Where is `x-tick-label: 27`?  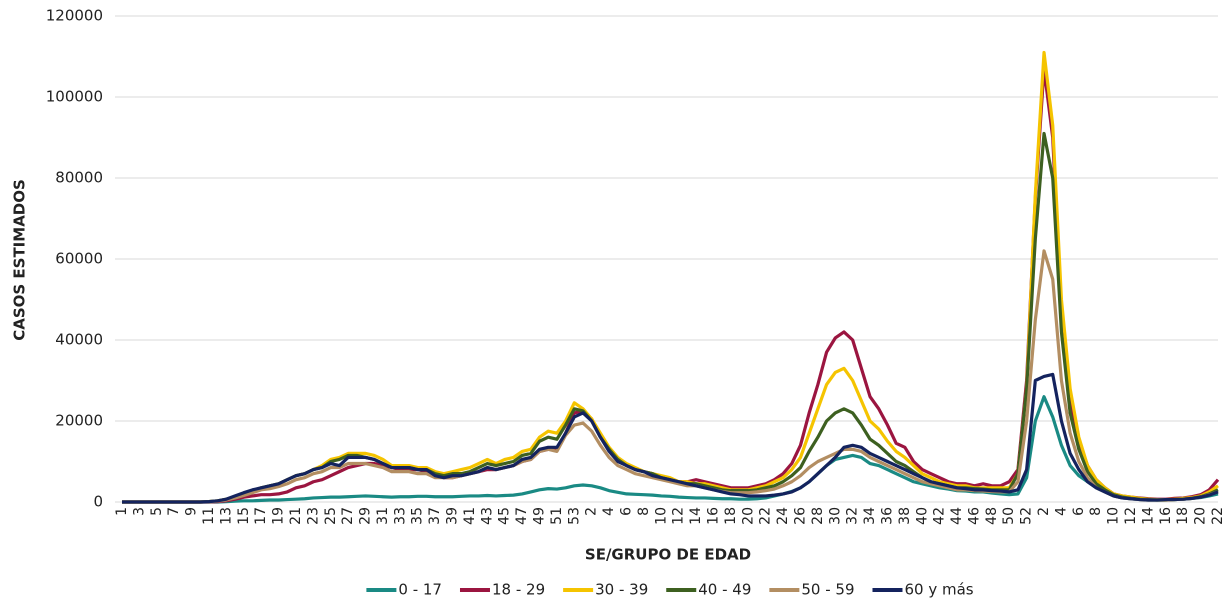 x-tick-label: 27 is located at coordinates (348, 516).